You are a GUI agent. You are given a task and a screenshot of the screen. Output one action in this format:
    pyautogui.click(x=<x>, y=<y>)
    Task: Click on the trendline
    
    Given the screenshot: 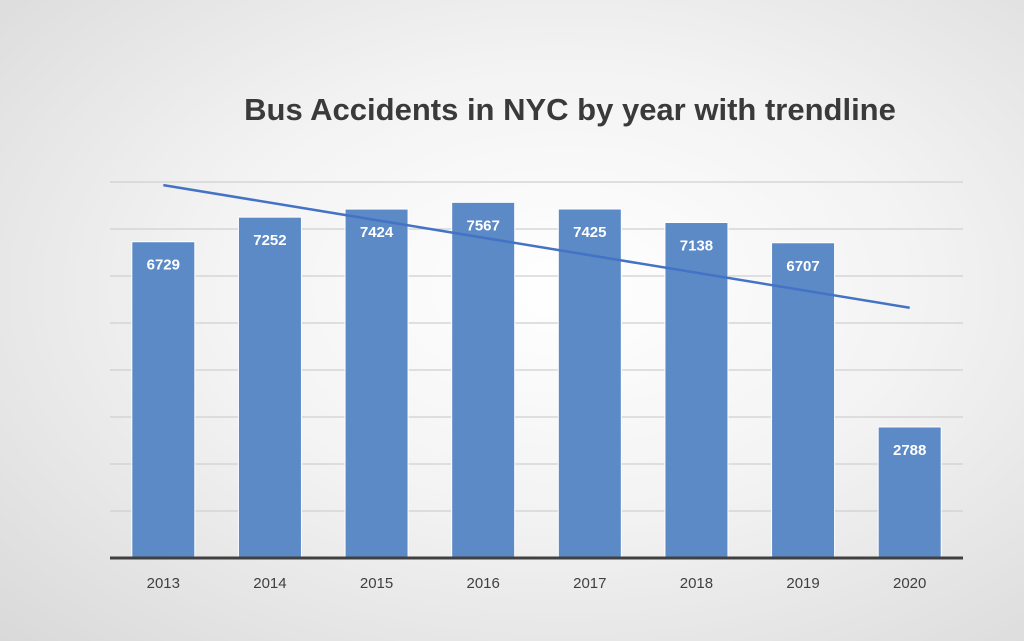 What is the action you would take?
    pyautogui.click(x=536, y=246)
    